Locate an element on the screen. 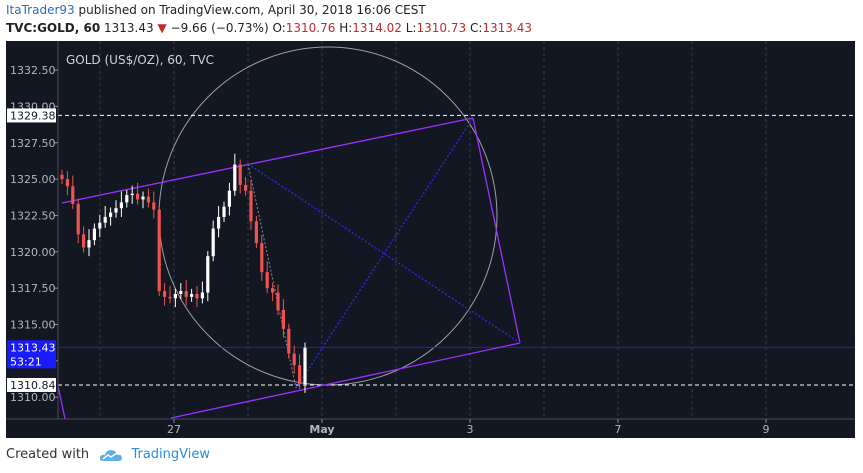  y-tick-label-6: 1317.50 is located at coordinates (33, 288).